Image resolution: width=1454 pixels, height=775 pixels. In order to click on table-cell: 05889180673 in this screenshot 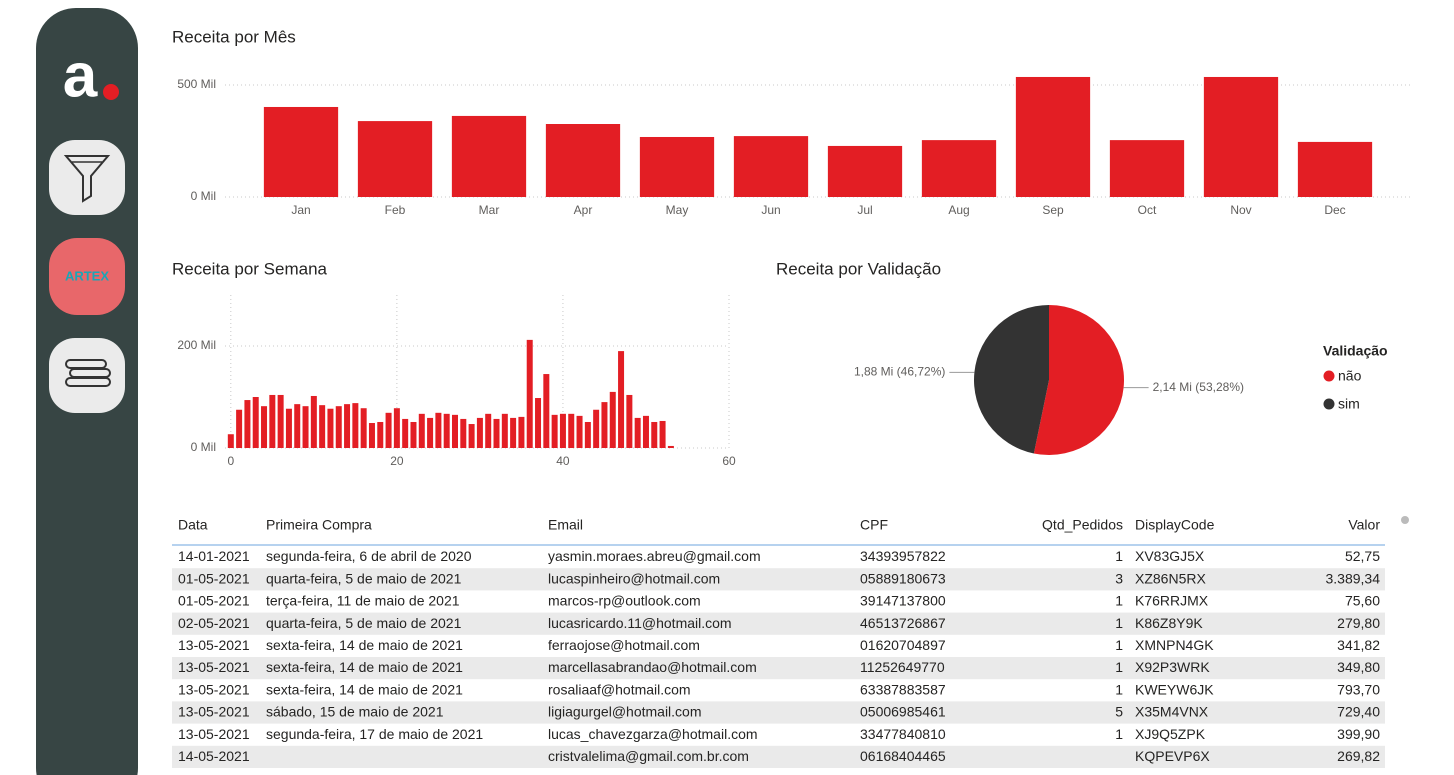, I will do `click(903, 578)`.